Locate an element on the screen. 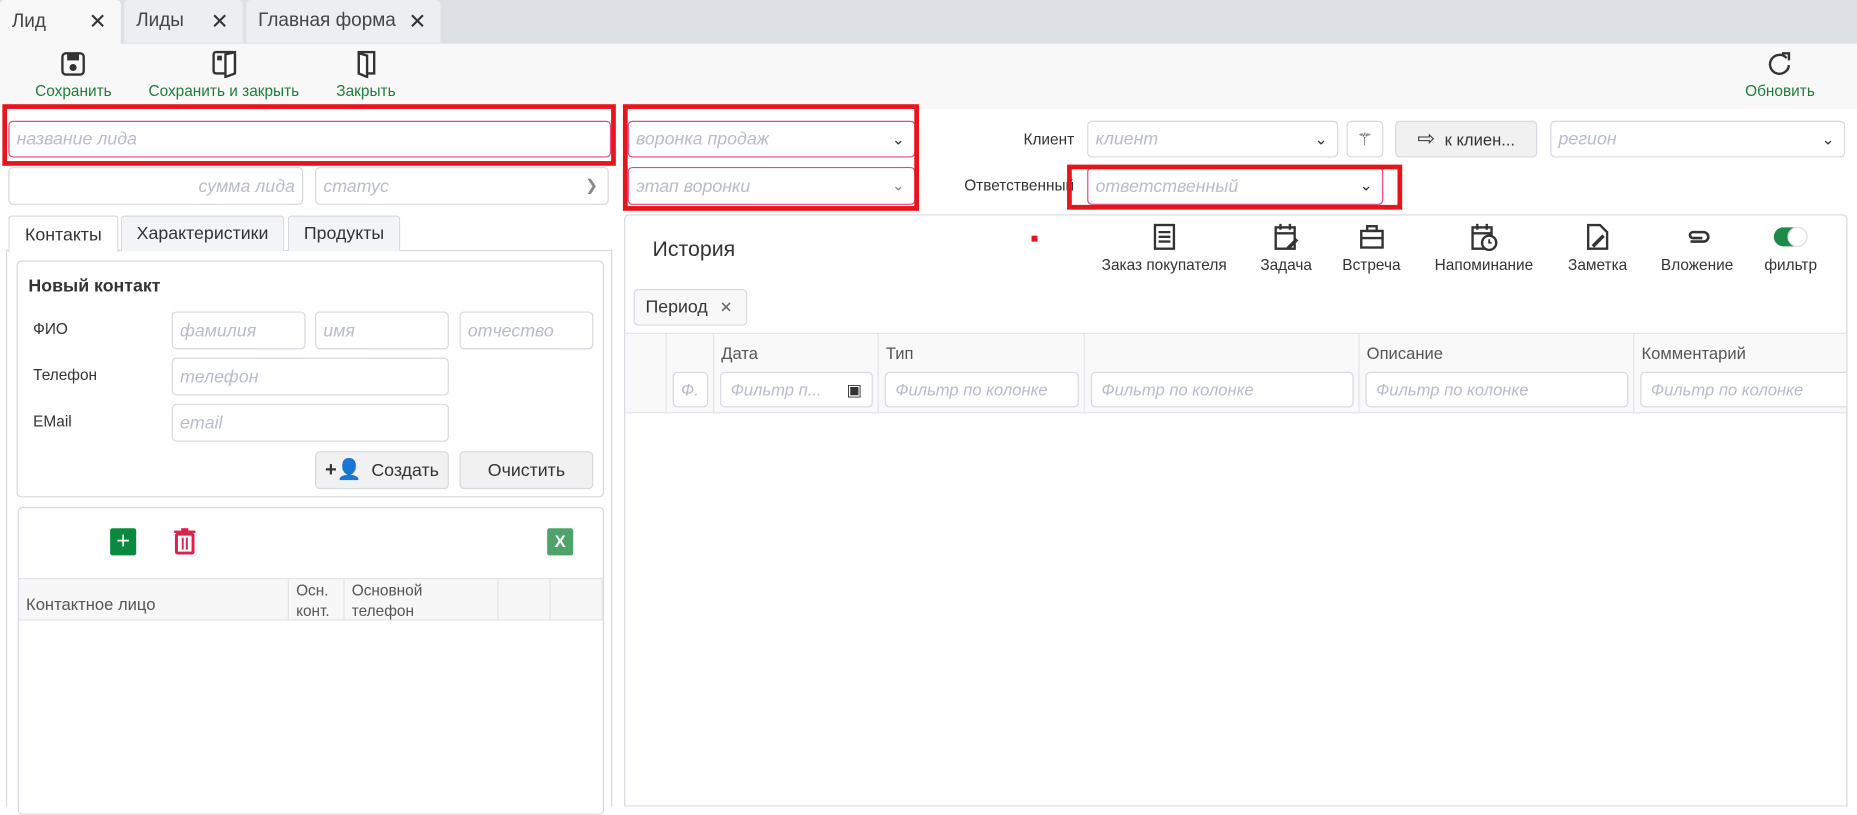 The image size is (1857, 815). period-chip: Период ✕ is located at coordinates (690, 307).